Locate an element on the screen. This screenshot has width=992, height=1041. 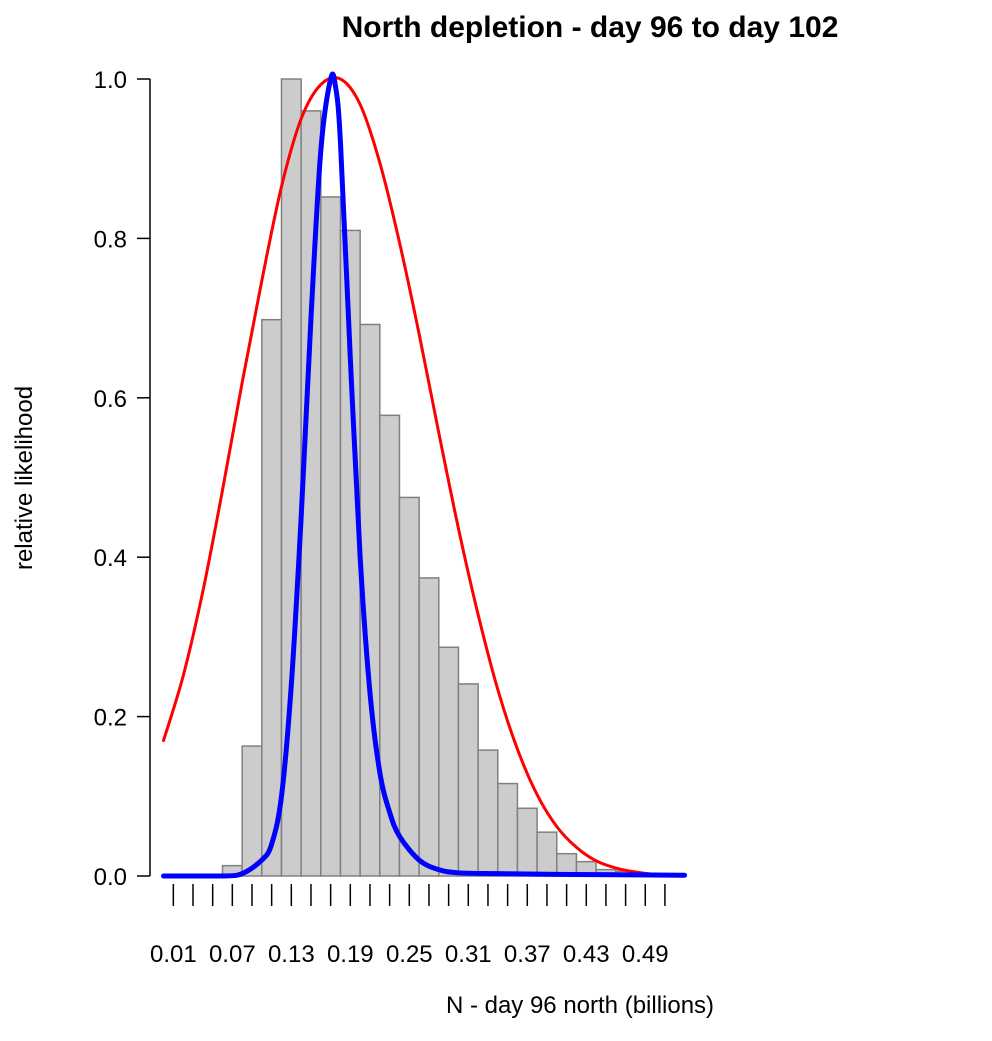
x-tick-label: 0.01 is located at coordinates (173, 954).